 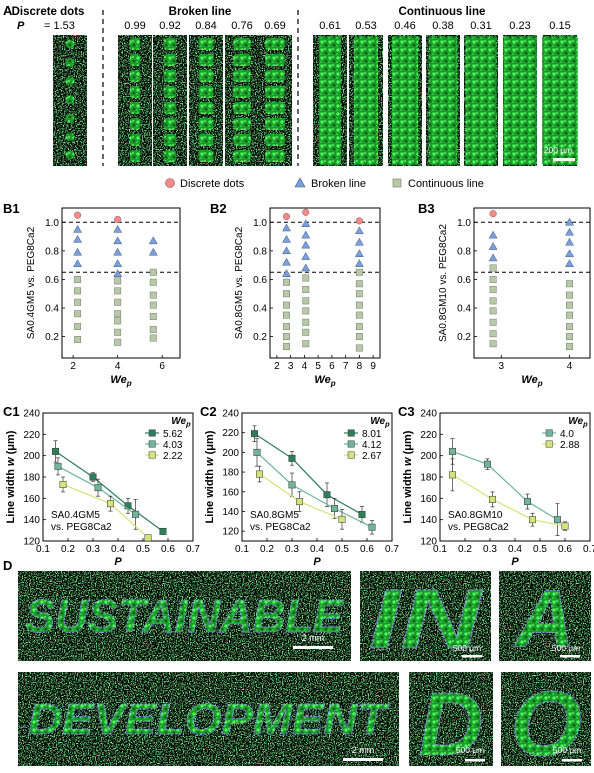 What do you see at coordinates (59, 26) in the screenshot?
I see `p-value-label: = 1.53` at bounding box center [59, 26].